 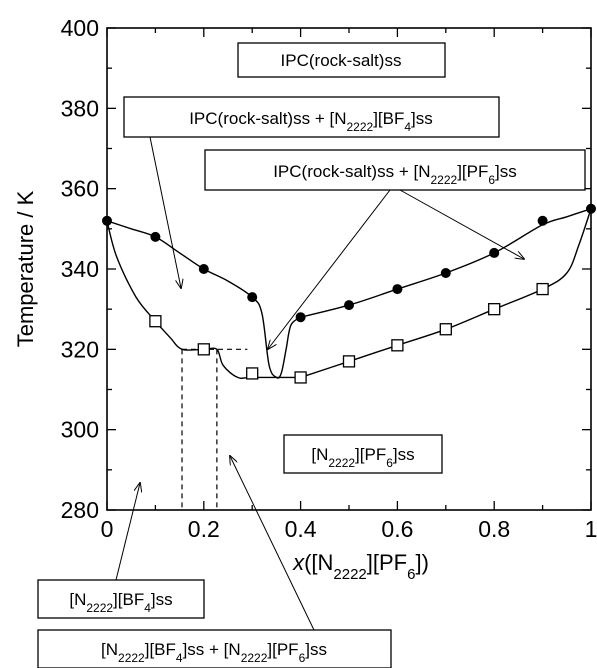 What do you see at coordinates (25, 268) in the screenshot?
I see `y-axis-title: Temperature / K` at bounding box center [25, 268].